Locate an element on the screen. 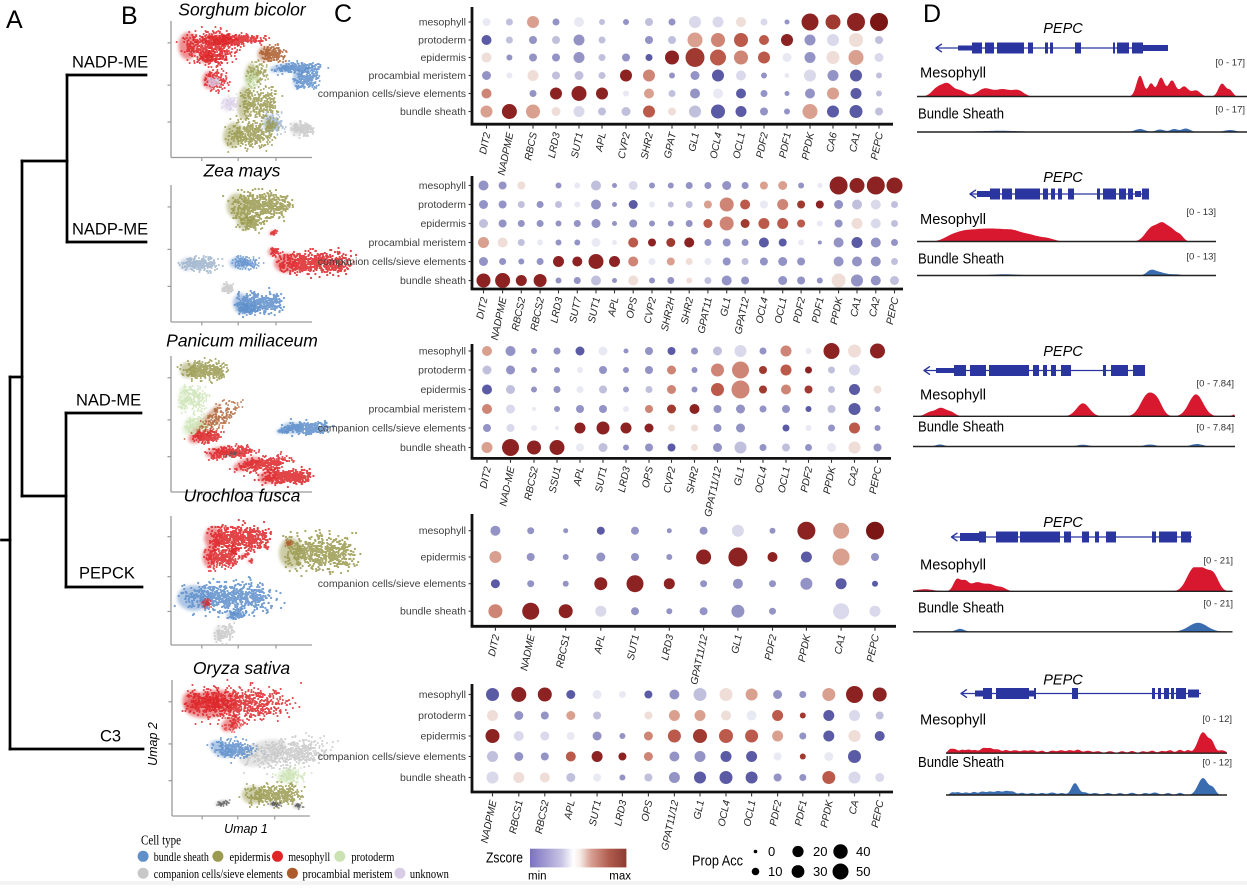 This screenshot has height=890, width=1247. svg-text: CA2 is located at coordinates (854, 476).